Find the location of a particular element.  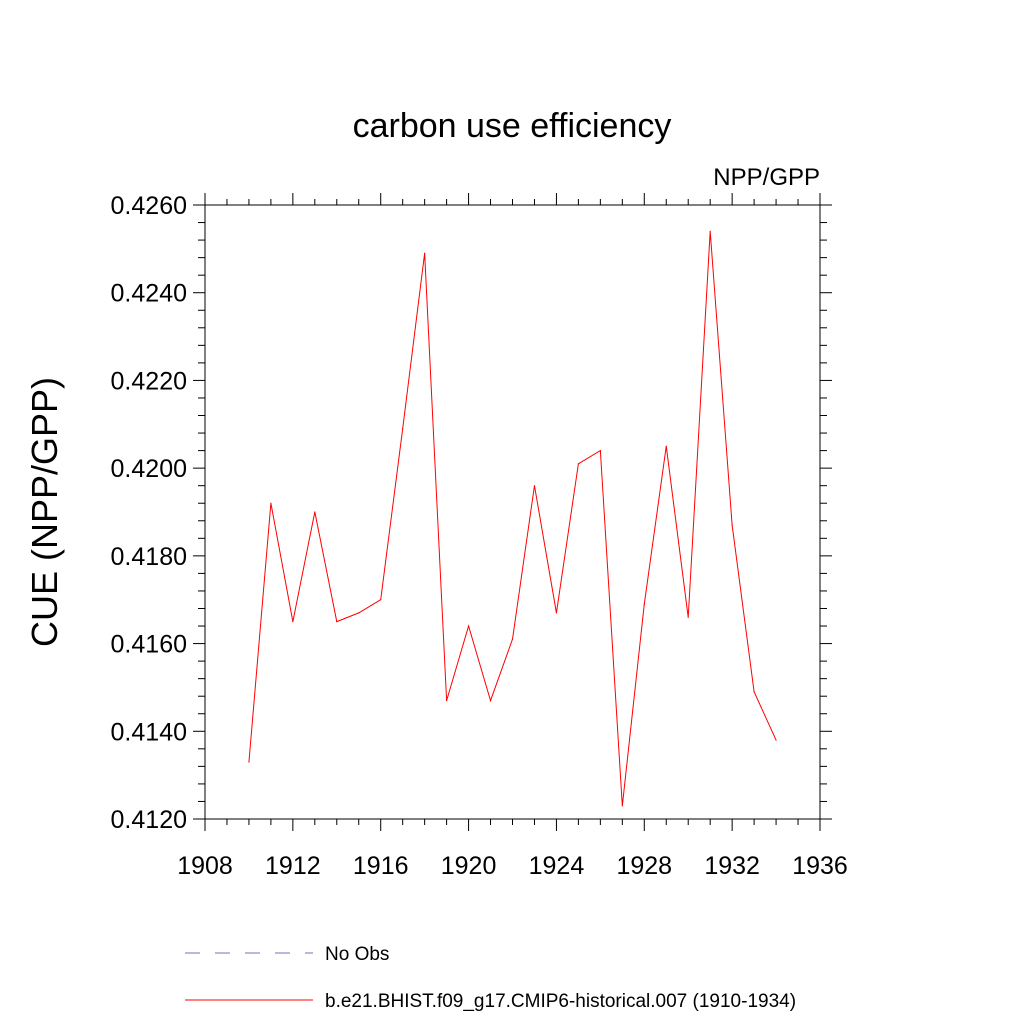

chart-subtitle: NPP/GPP is located at coordinates (766, 177).